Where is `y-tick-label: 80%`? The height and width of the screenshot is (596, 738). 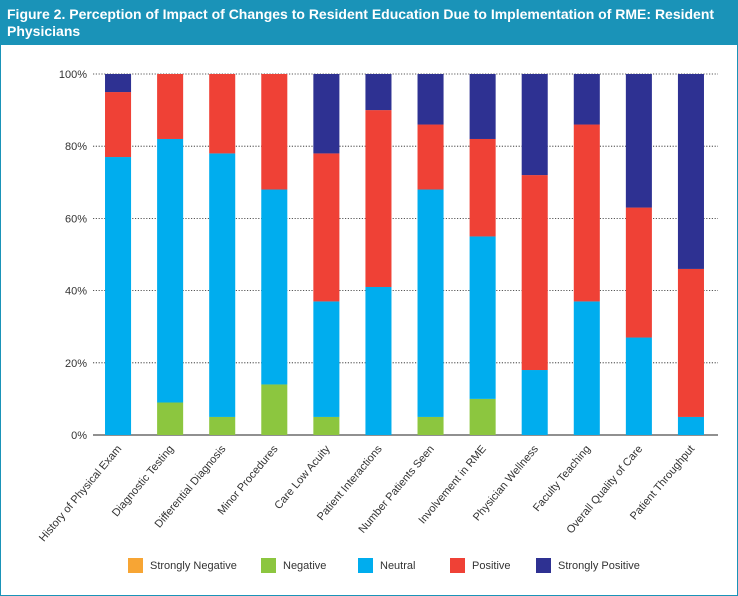 y-tick-label: 80% is located at coordinates (76, 147).